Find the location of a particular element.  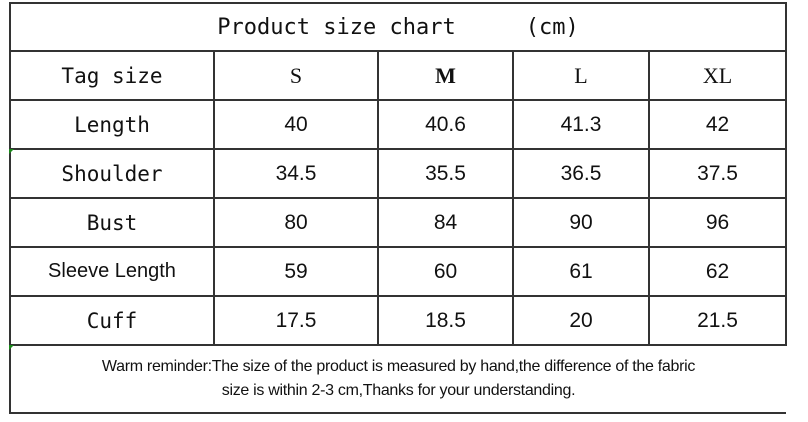

table-row: Cuff 17.5 18.5 20 21.5 is located at coordinates (398, 320).